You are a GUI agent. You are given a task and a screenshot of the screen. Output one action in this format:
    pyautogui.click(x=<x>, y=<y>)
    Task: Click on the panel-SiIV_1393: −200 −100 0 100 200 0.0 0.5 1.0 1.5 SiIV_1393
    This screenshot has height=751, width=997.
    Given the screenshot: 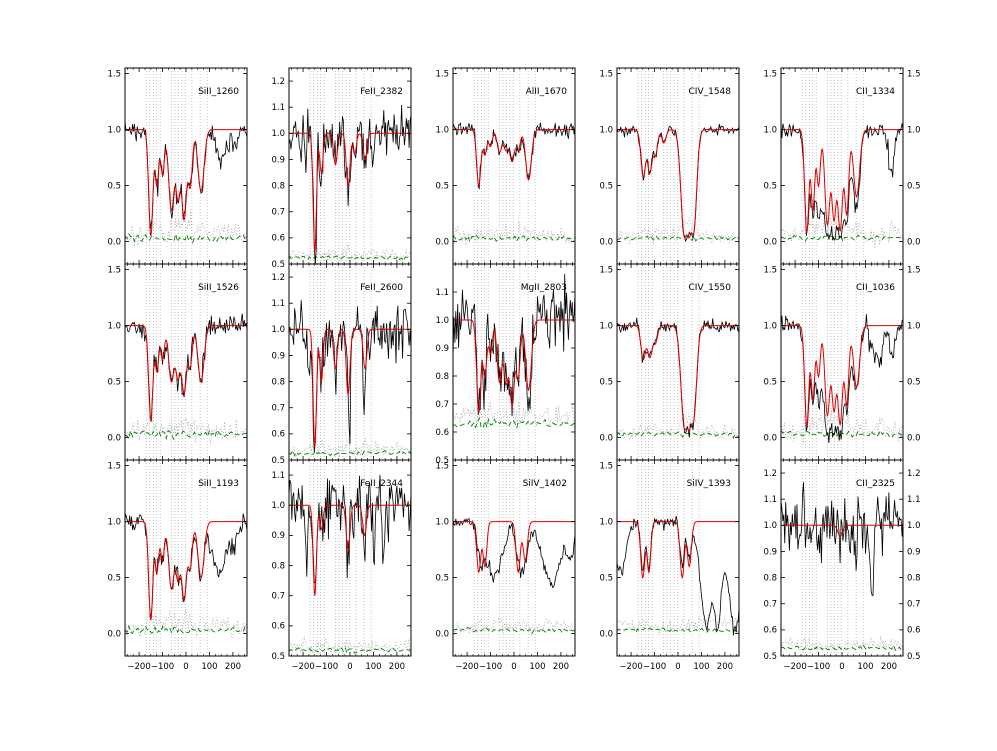 What is the action you would take?
    pyautogui.click(x=669, y=565)
    